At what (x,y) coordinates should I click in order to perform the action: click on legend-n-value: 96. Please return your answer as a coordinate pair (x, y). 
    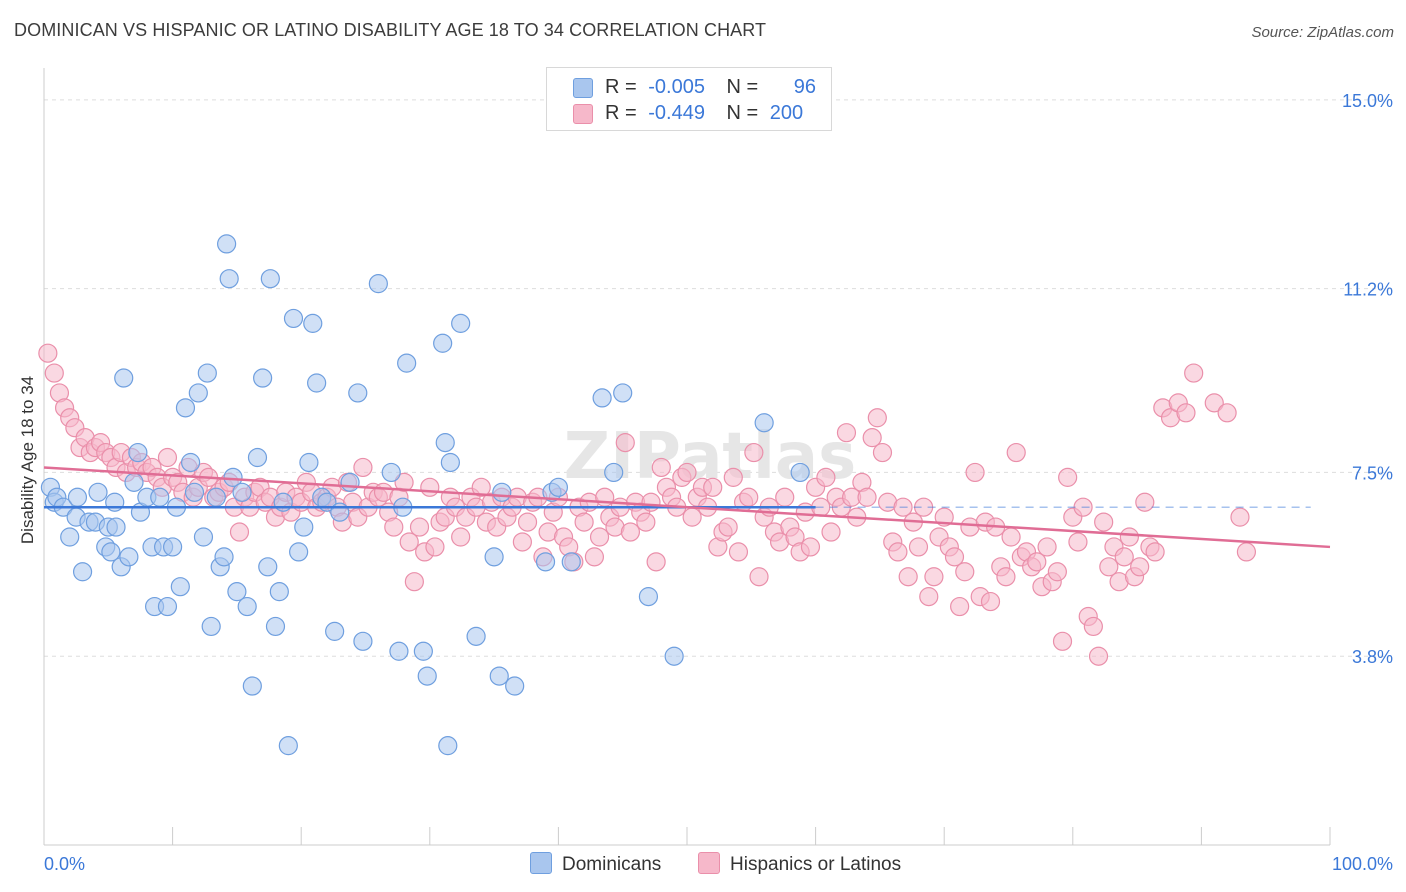
    Looking at the image, I should click on (805, 87).